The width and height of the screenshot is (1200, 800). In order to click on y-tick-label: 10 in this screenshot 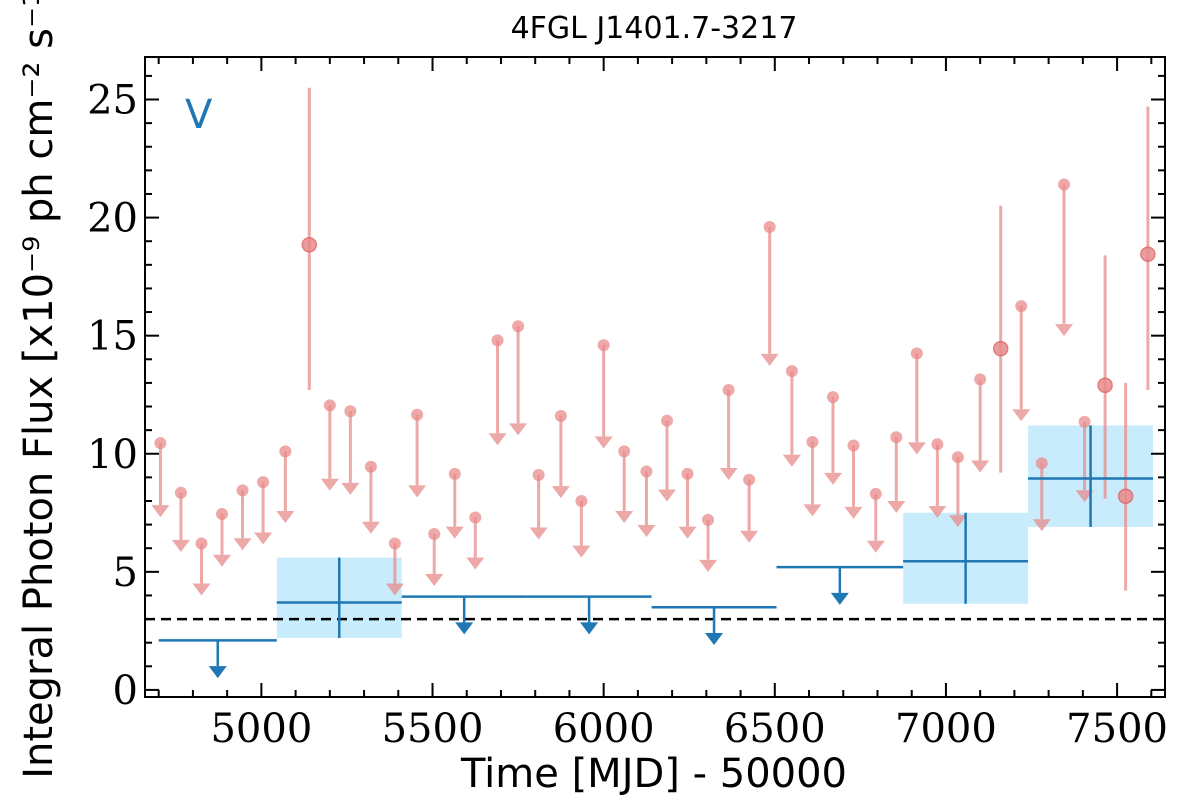, I will do `click(112, 455)`.